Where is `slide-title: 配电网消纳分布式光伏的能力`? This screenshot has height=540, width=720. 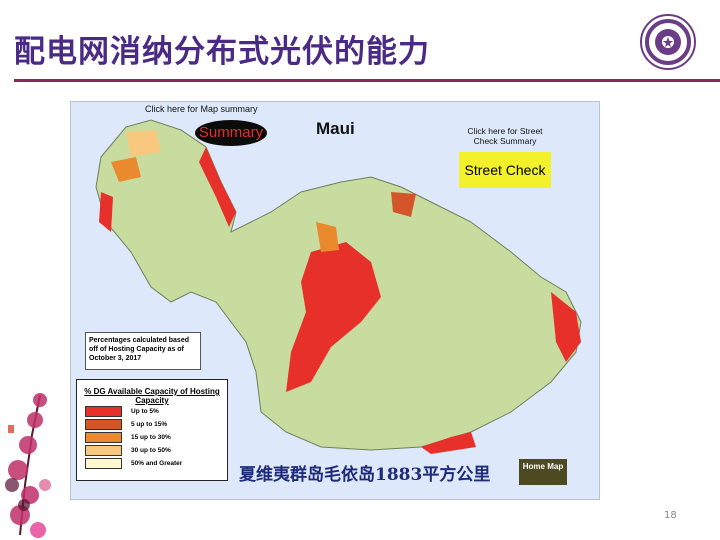
slide-title: 配电网消纳分布式光伏的能力 is located at coordinates (222, 52).